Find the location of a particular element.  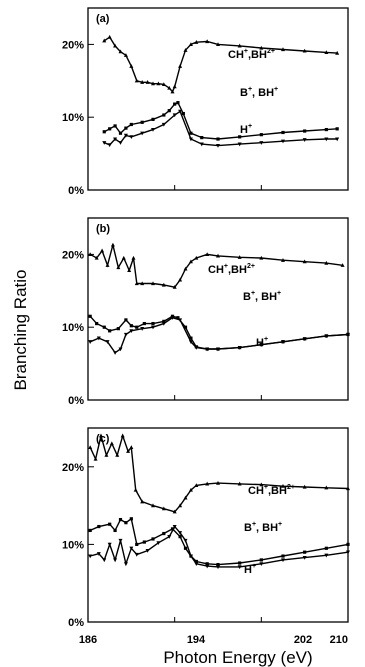

y-tick-label: 20% is located at coordinates (73, 468).